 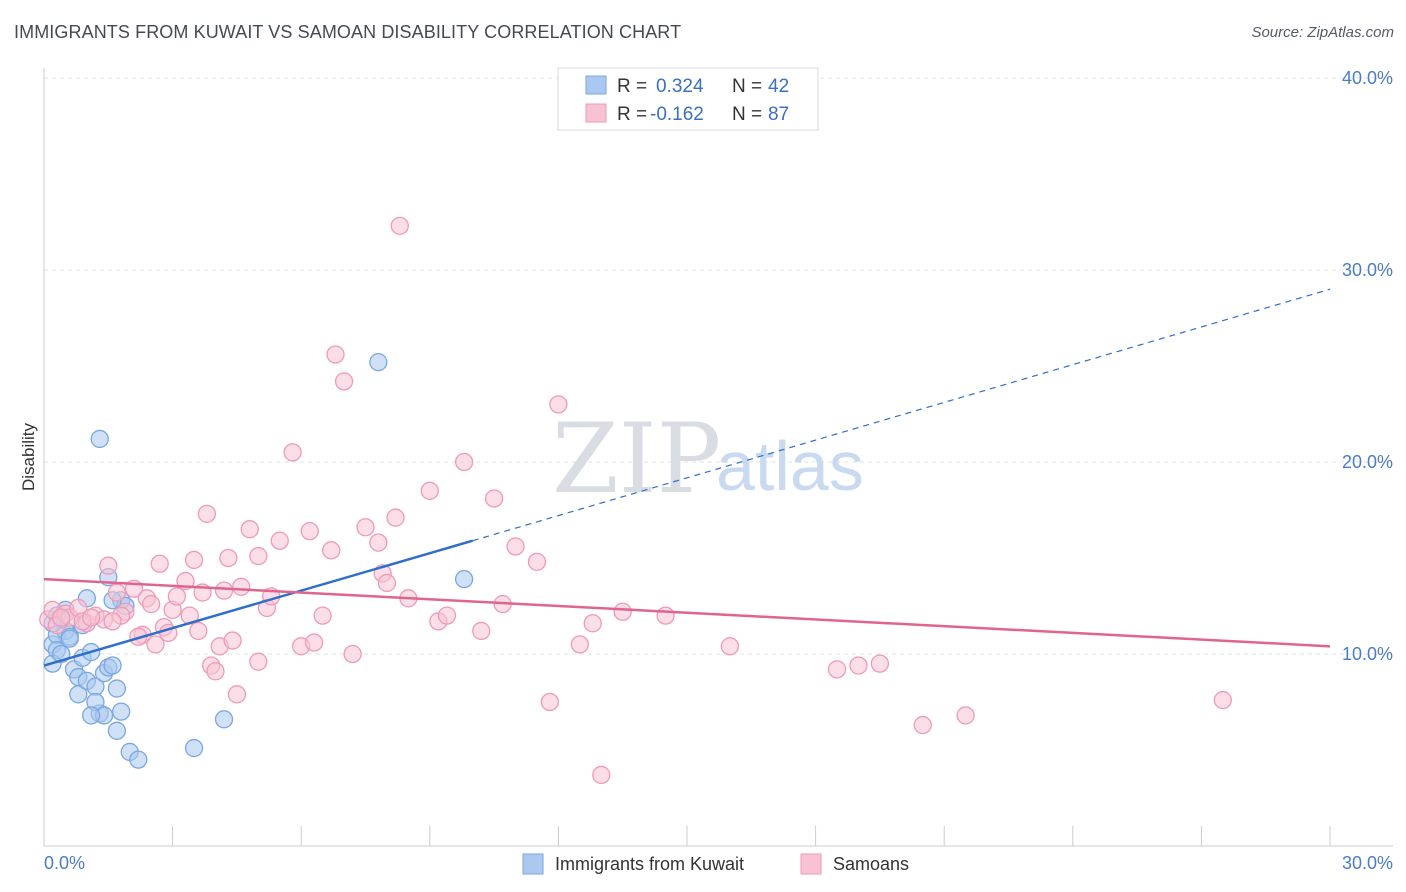 What do you see at coordinates (28, 456) in the screenshot?
I see `y-axis-label: Disability` at bounding box center [28, 456].